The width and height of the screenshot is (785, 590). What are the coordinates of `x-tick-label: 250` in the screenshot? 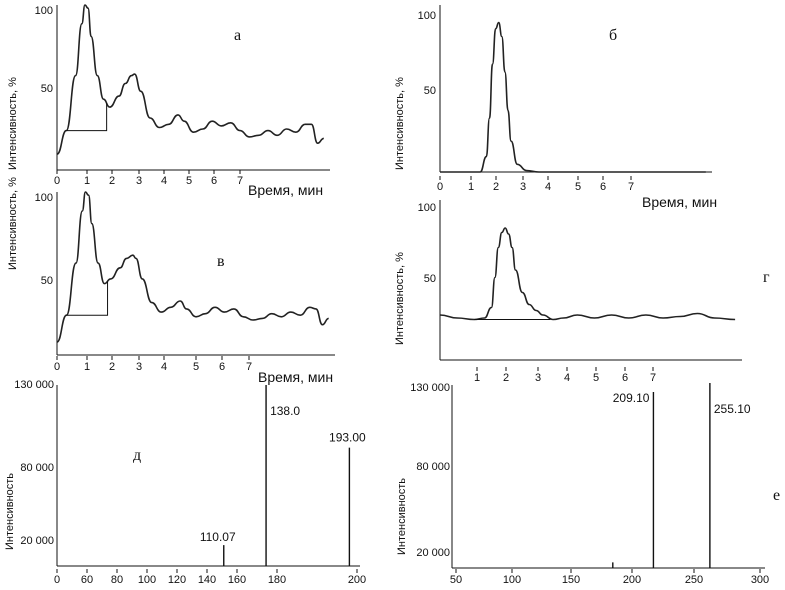 It's located at (694, 580).